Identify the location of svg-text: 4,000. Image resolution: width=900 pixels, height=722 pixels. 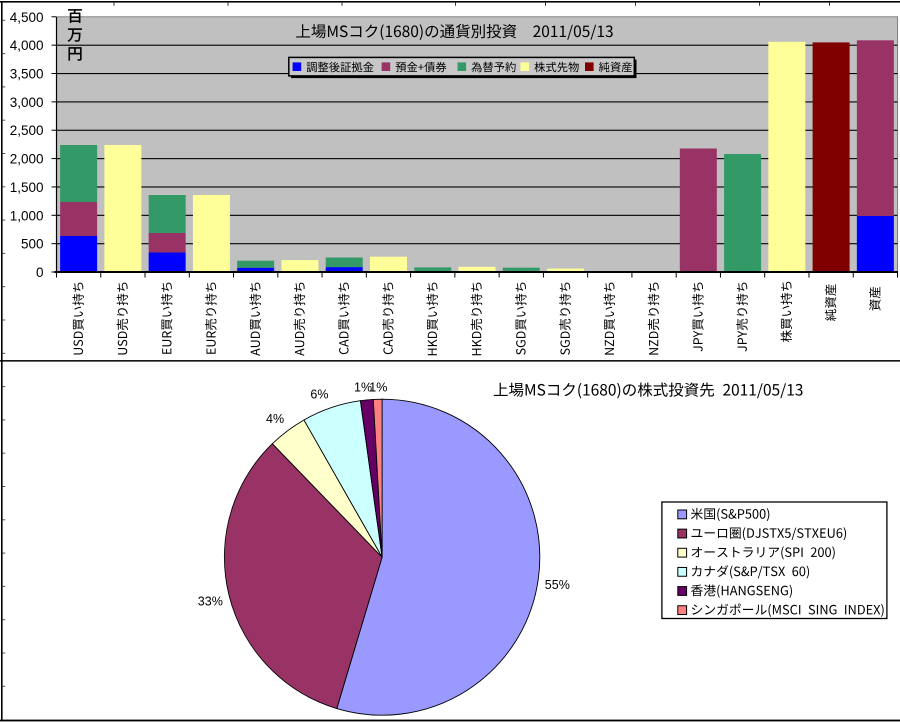
(27, 45).